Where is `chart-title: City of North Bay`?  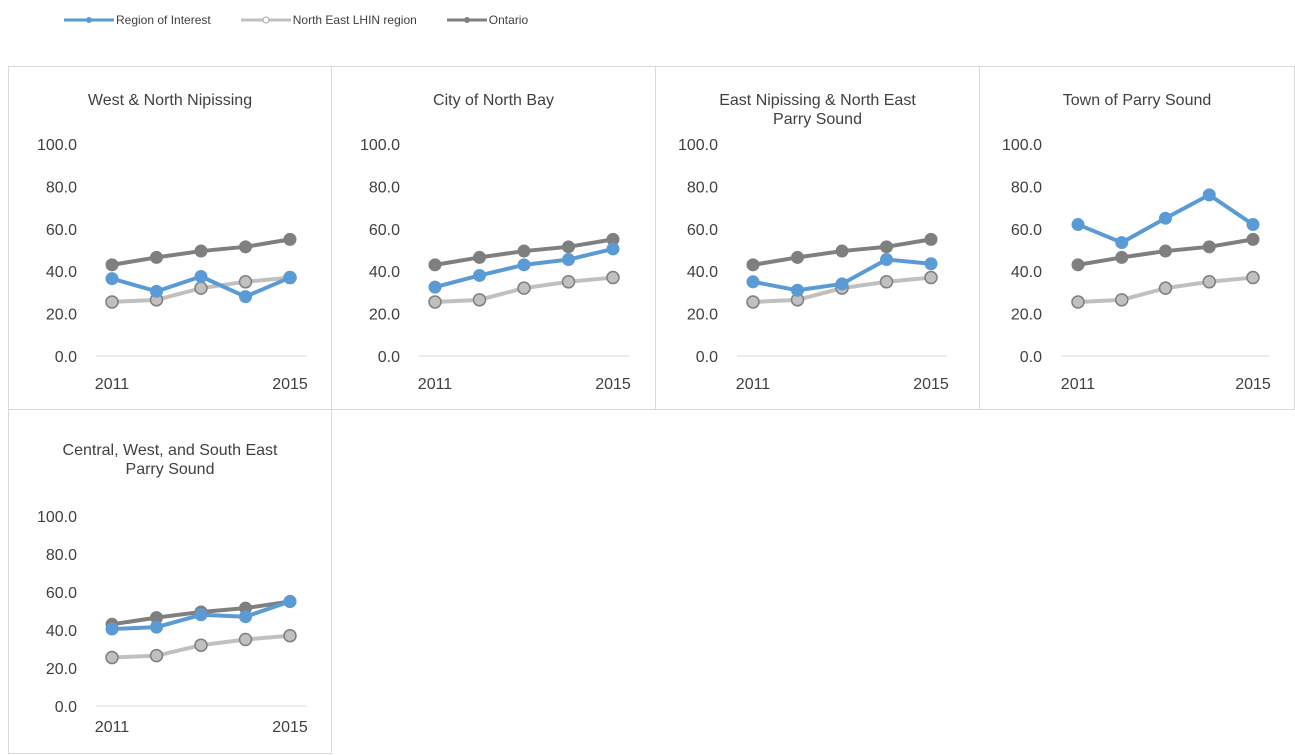
chart-title: City of North Bay is located at coordinates (493, 100).